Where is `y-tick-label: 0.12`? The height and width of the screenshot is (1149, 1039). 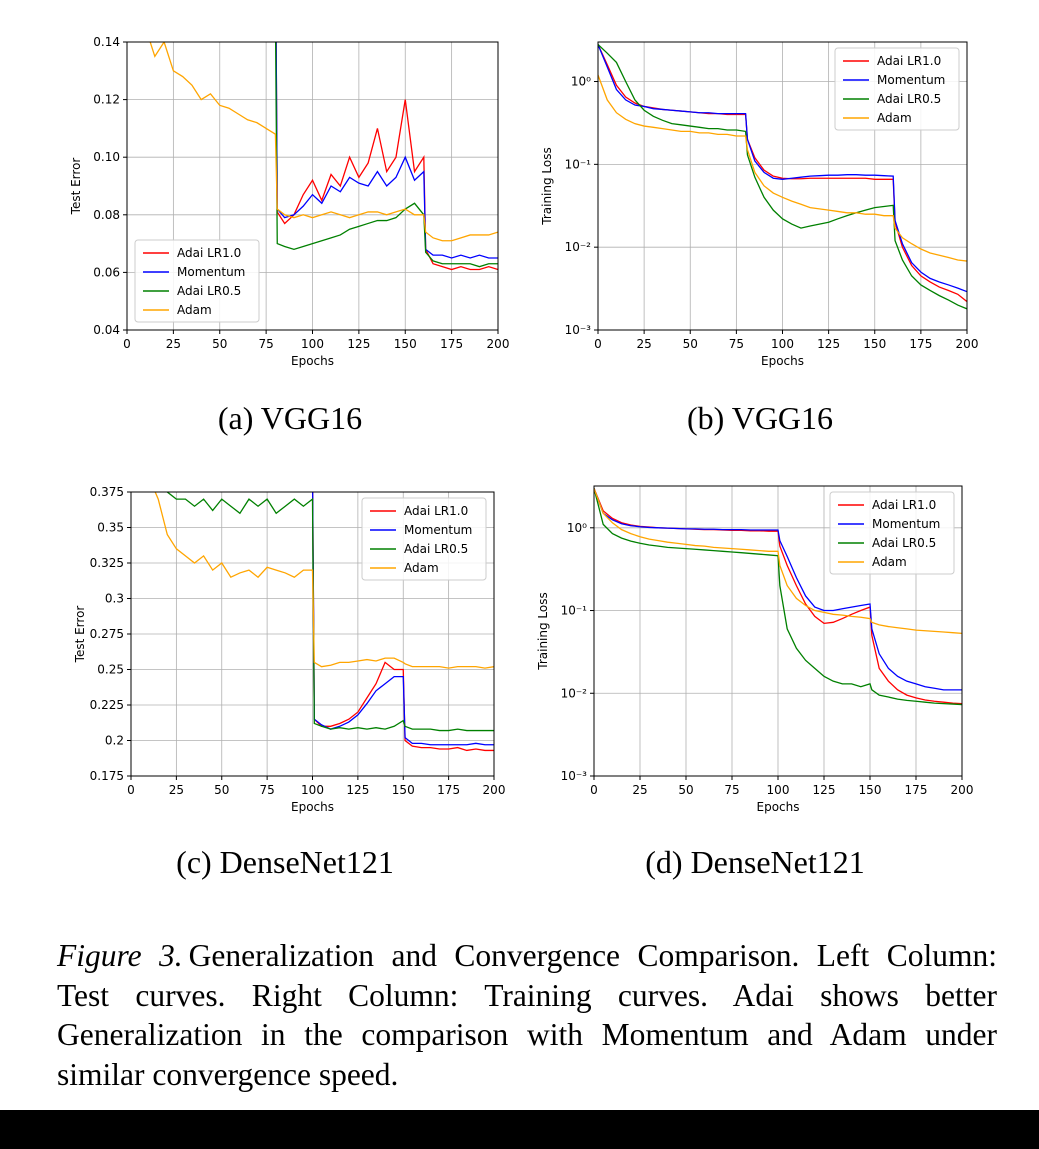
y-tick-label: 0.12 is located at coordinates (106, 100).